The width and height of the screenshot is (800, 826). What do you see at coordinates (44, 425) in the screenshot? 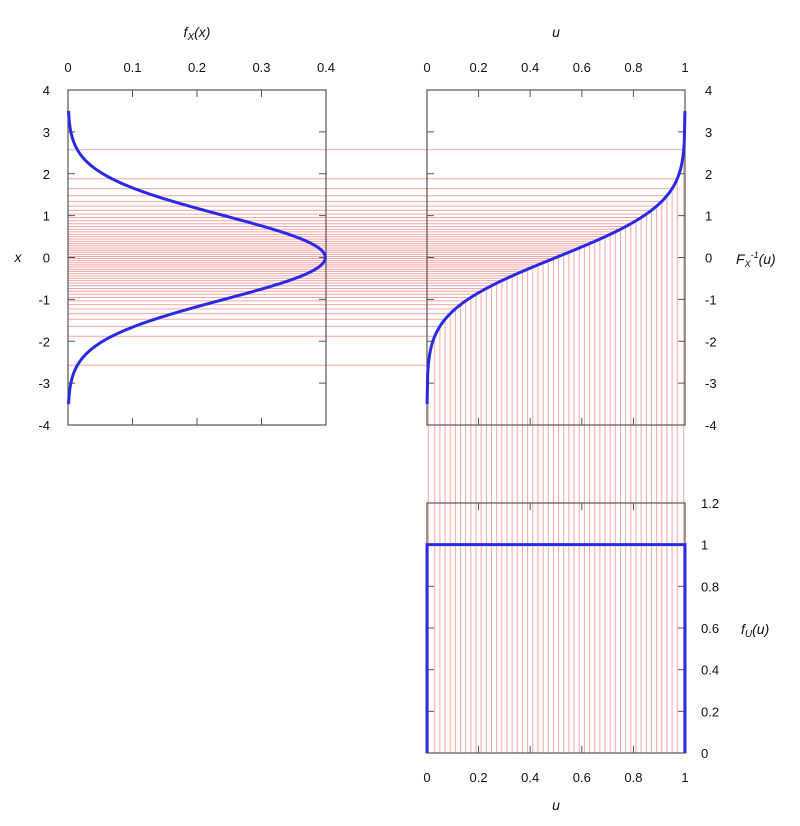
I see `density-y-tick-label: -4` at bounding box center [44, 425].